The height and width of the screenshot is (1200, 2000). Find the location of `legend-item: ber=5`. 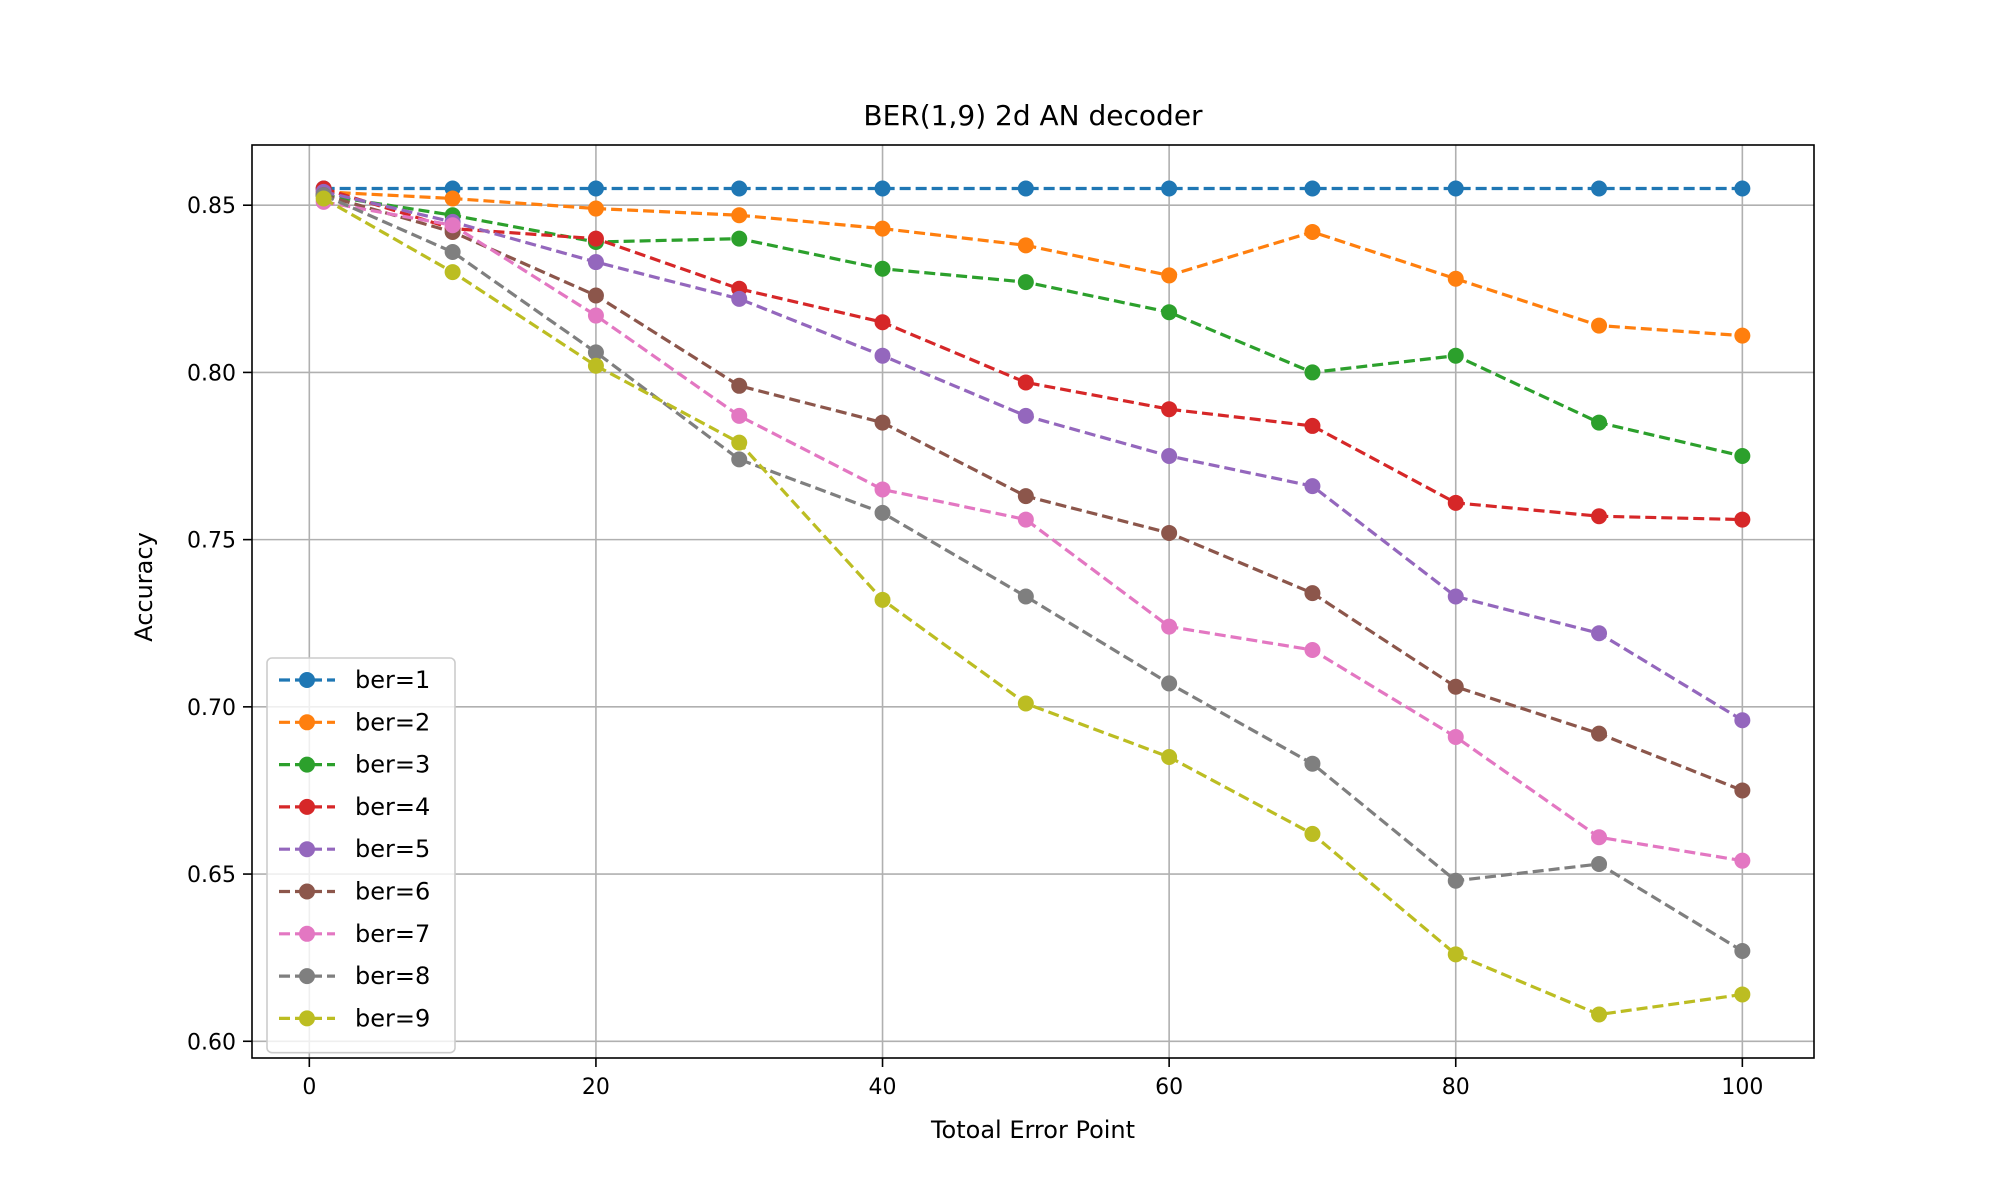

legend-item: ber=5 is located at coordinates (354, 849).